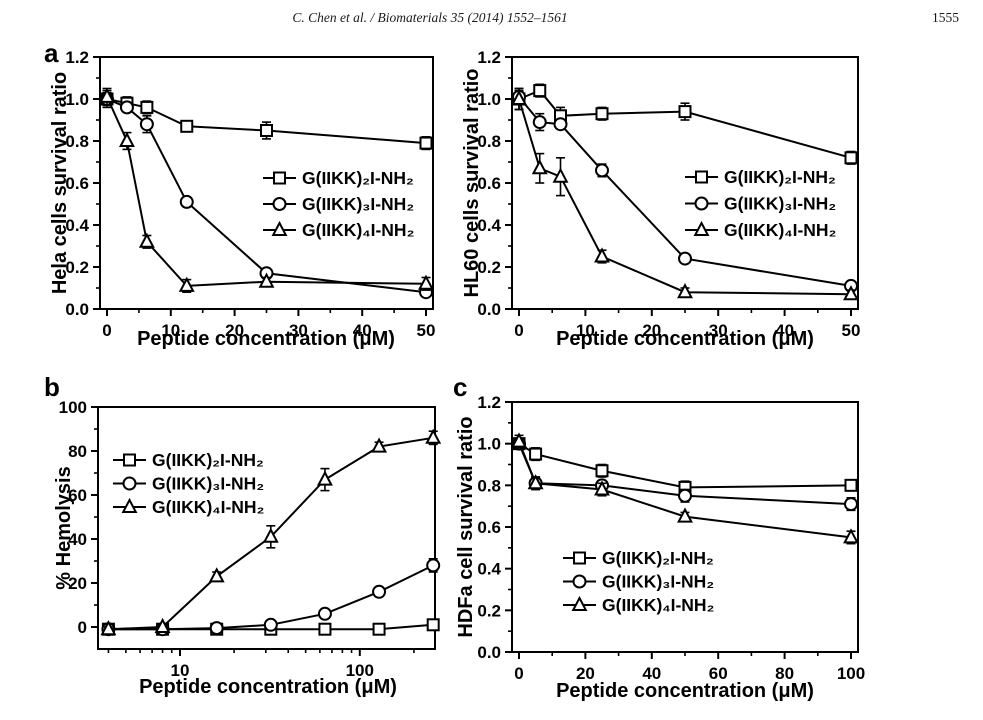  Describe the element at coordinates (77, 583) in the screenshot. I see `y-tick-label: 20` at that location.